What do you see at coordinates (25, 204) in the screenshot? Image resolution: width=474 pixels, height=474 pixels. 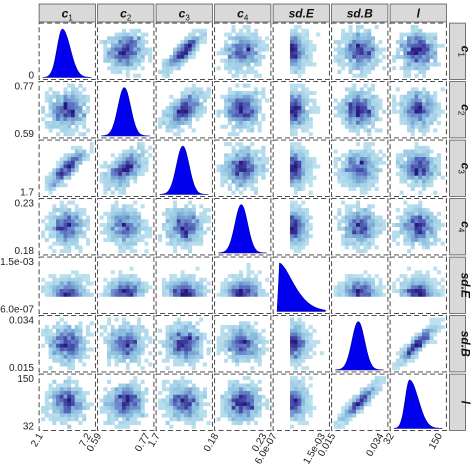 I see `y-tick-label-c4-max: 0.23` at bounding box center [25, 204].